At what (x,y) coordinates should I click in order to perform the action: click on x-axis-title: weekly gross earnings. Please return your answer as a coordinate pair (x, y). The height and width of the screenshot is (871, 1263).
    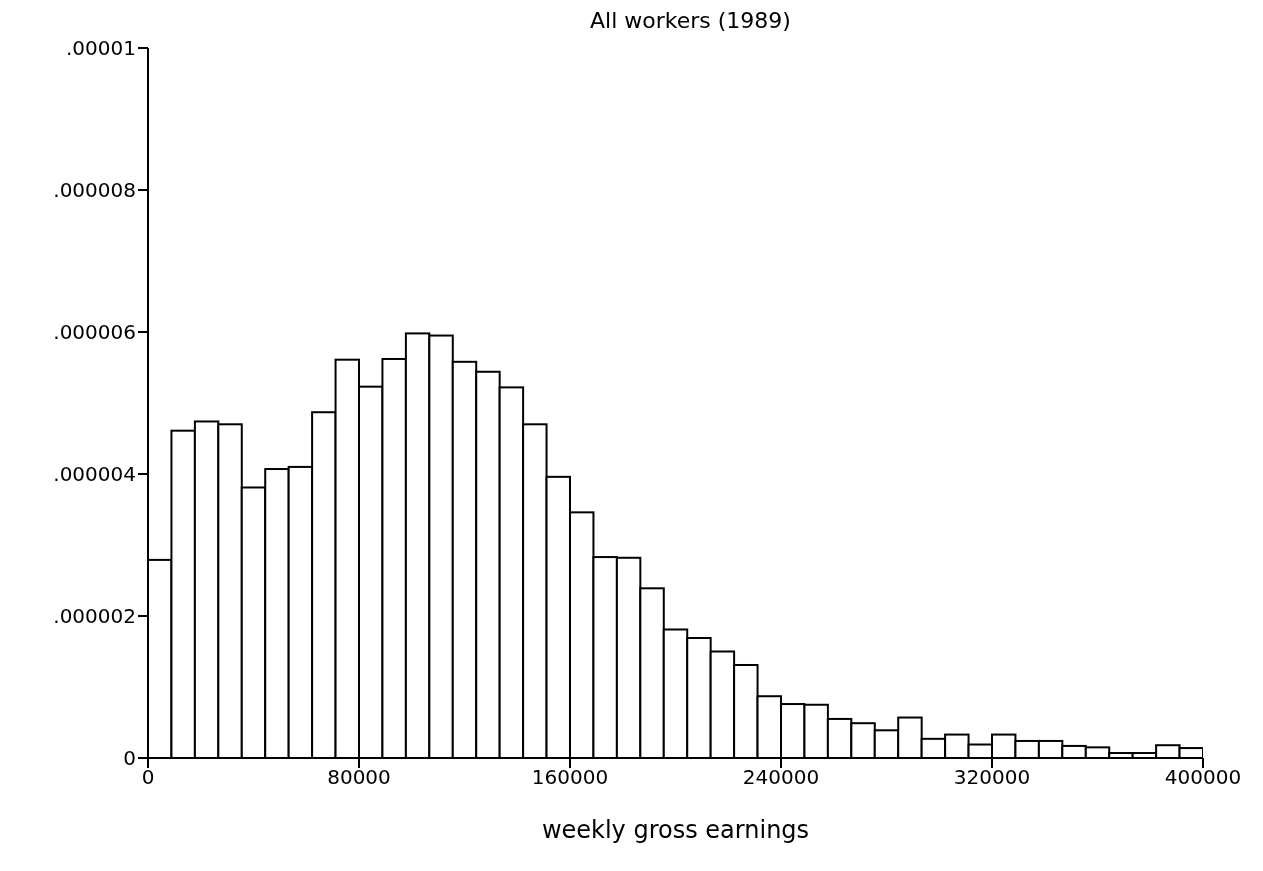
    Looking at the image, I should click on (675, 830).